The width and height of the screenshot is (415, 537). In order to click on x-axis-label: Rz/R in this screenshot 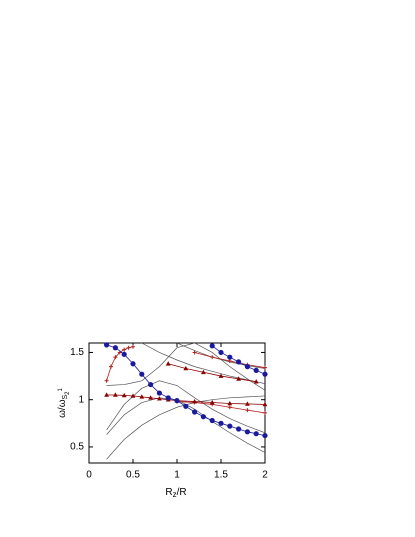, I will do `click(175, 493)`.